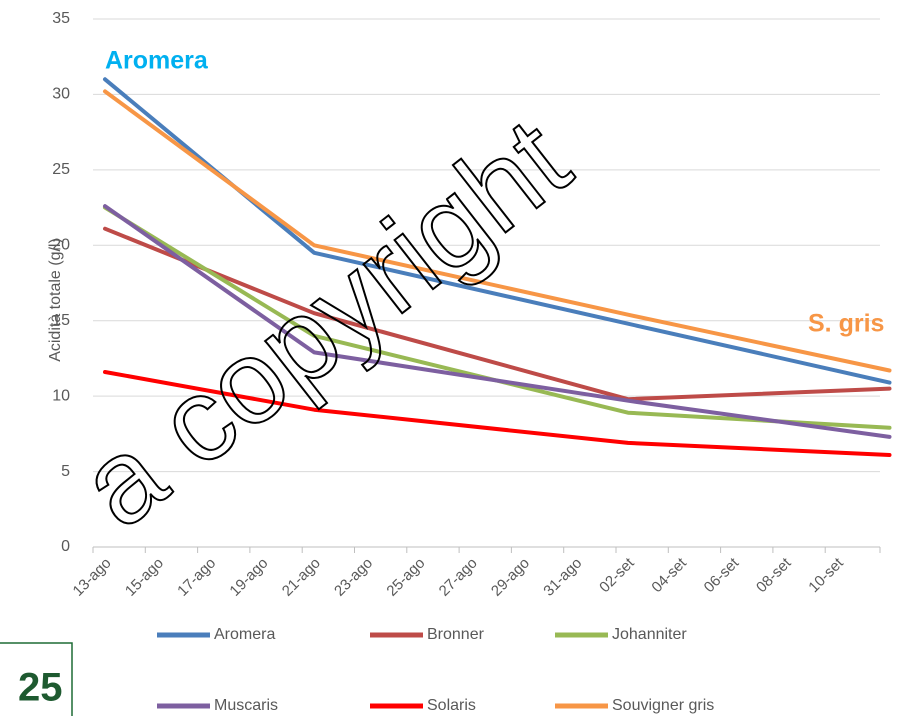  Describe the element at coordinates (157, 61) in the screenshot. I see `annotation: Aromera` at that location.